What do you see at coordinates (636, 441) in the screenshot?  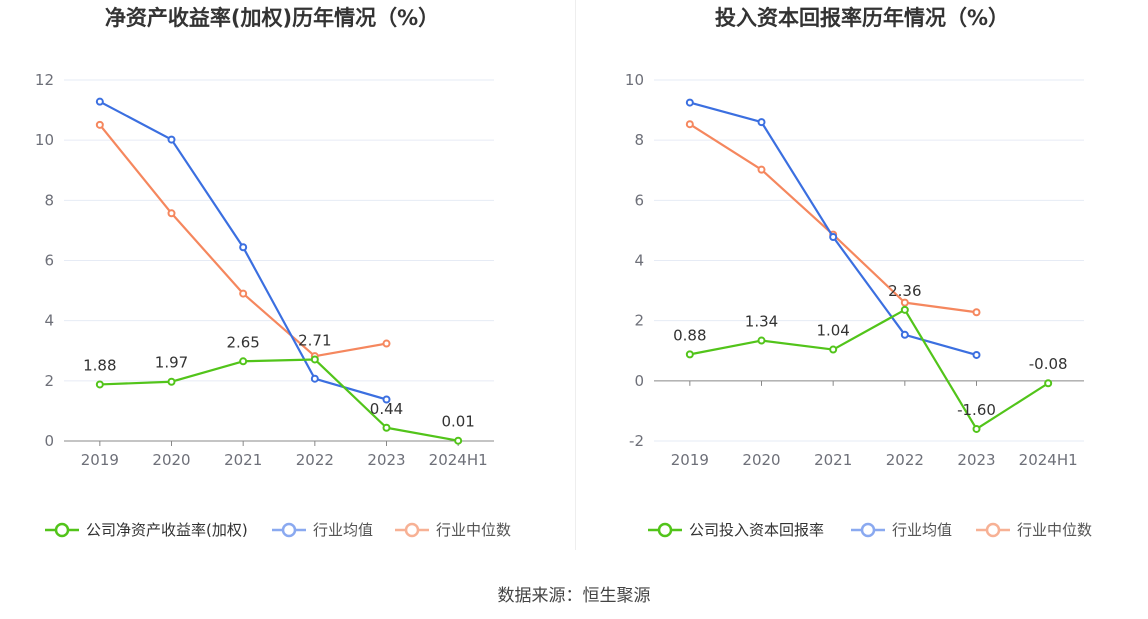 I see `y-tick-label: -2` at bounding box center [636, 441].